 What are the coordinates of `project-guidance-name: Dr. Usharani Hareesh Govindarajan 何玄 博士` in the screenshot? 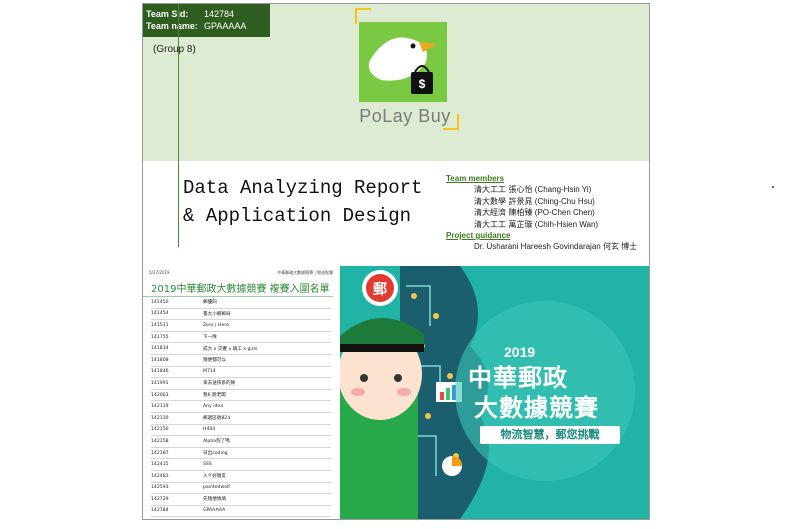 It's located at (556, 247).